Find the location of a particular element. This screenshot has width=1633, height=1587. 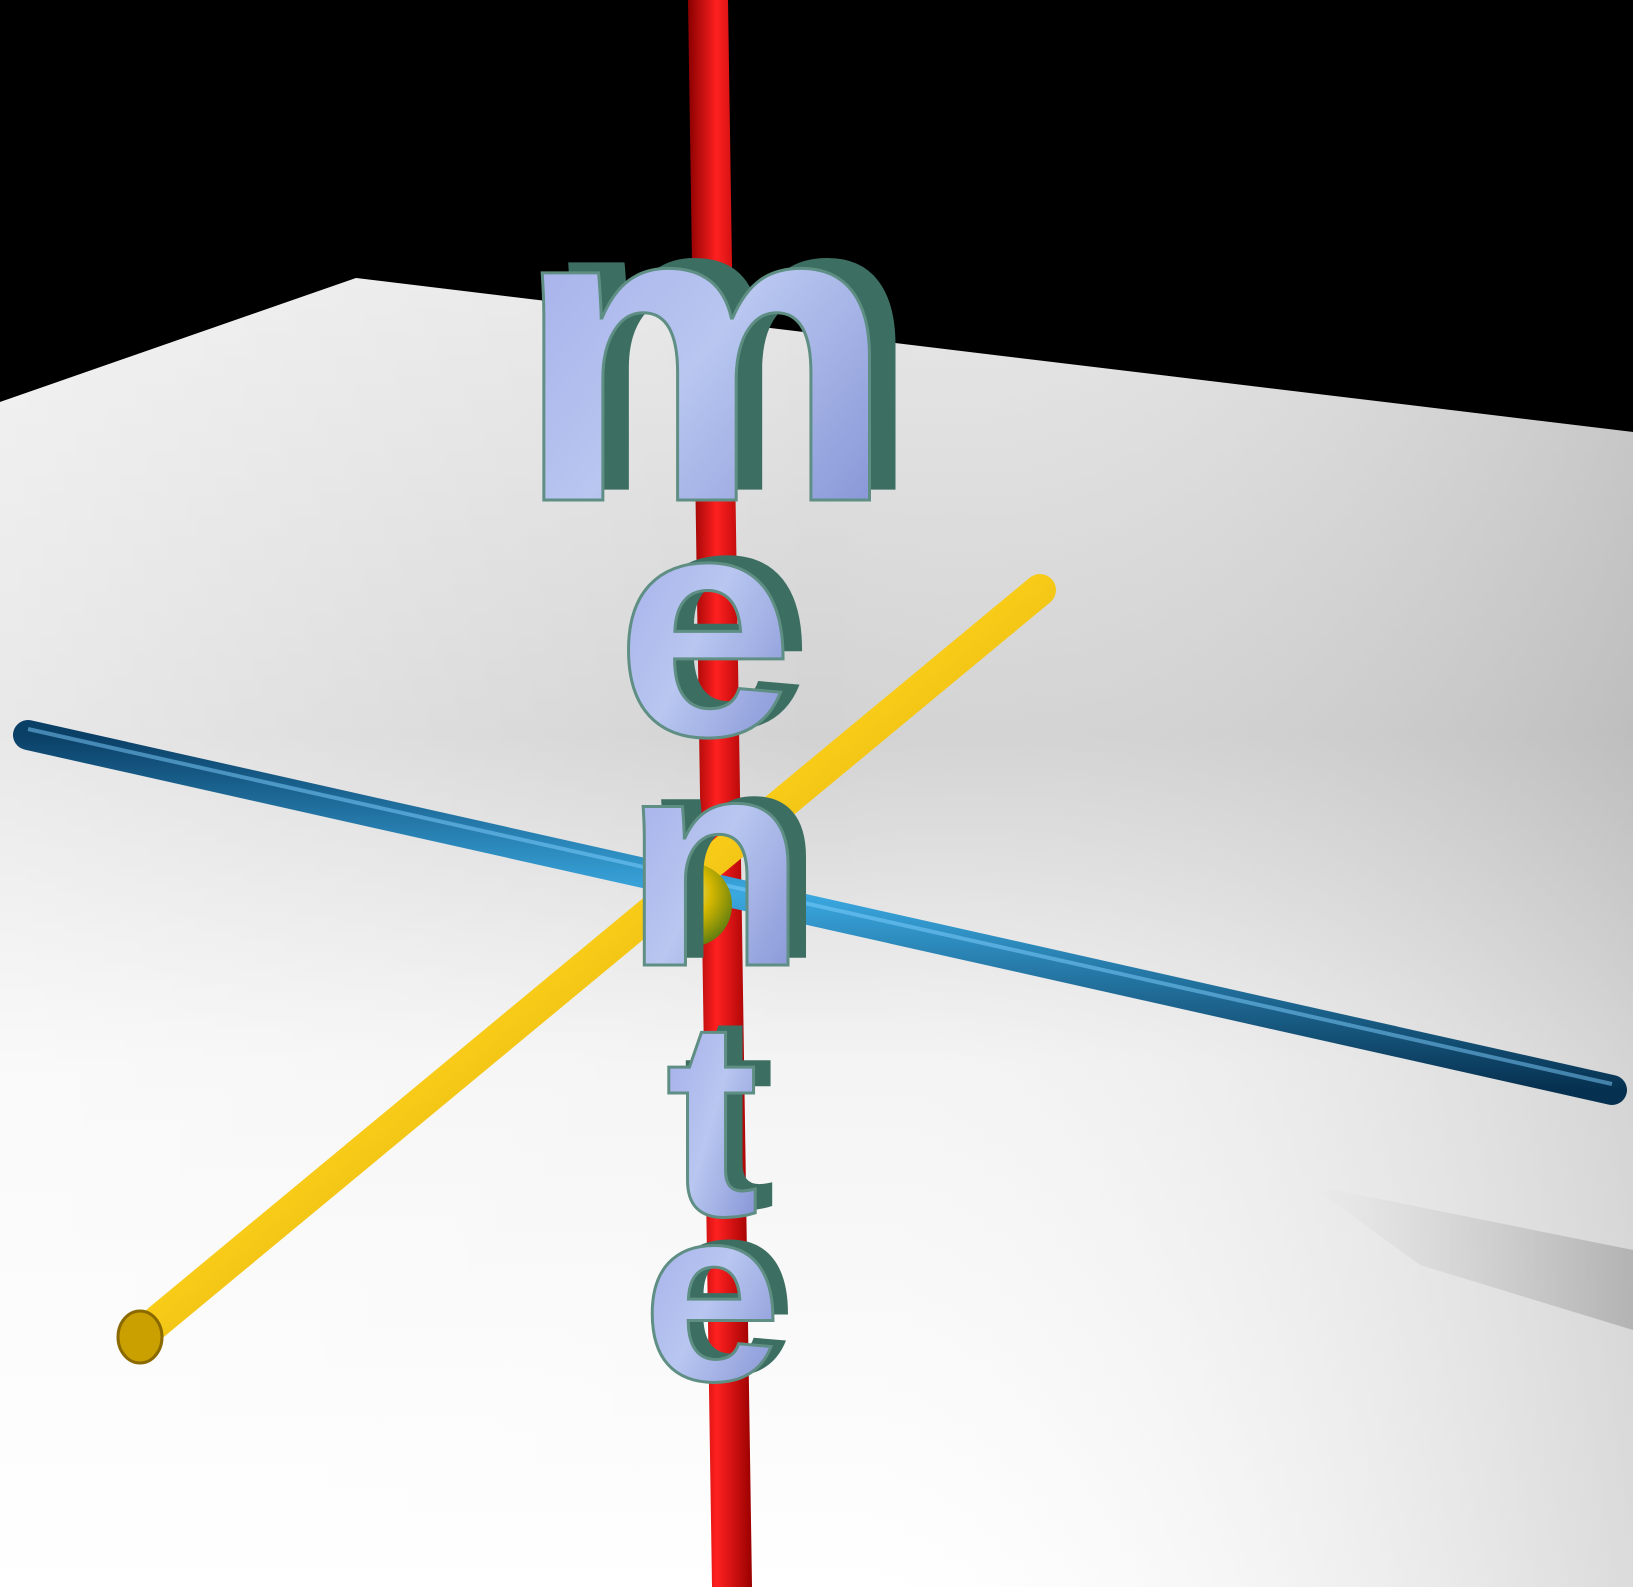

floor-shadow is located at coordinates (1471, 1257).